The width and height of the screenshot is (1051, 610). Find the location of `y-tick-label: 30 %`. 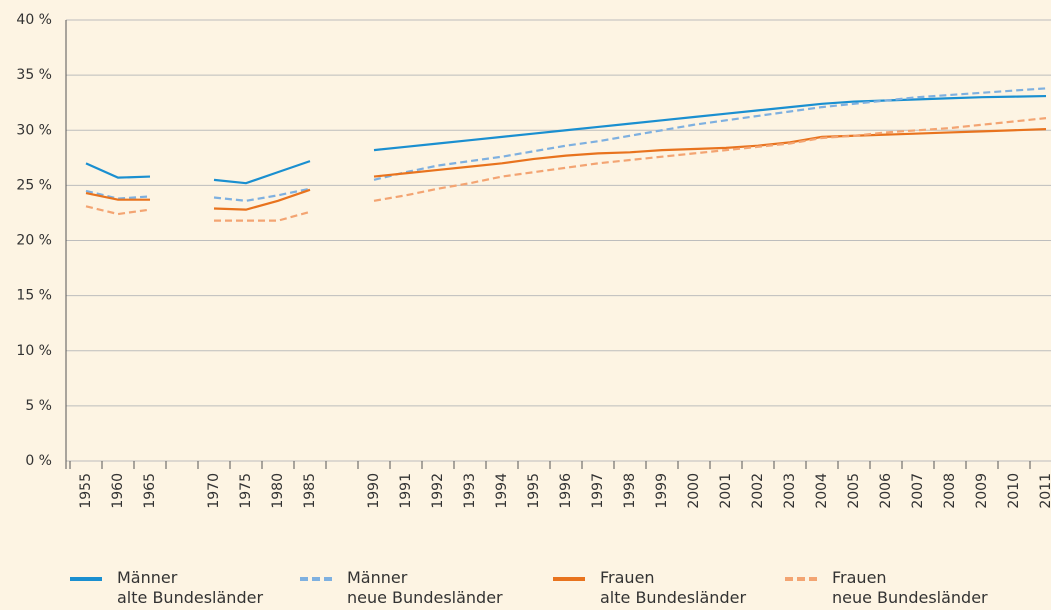

y-tick-label: 30 % is located at coordinates (34, 130).